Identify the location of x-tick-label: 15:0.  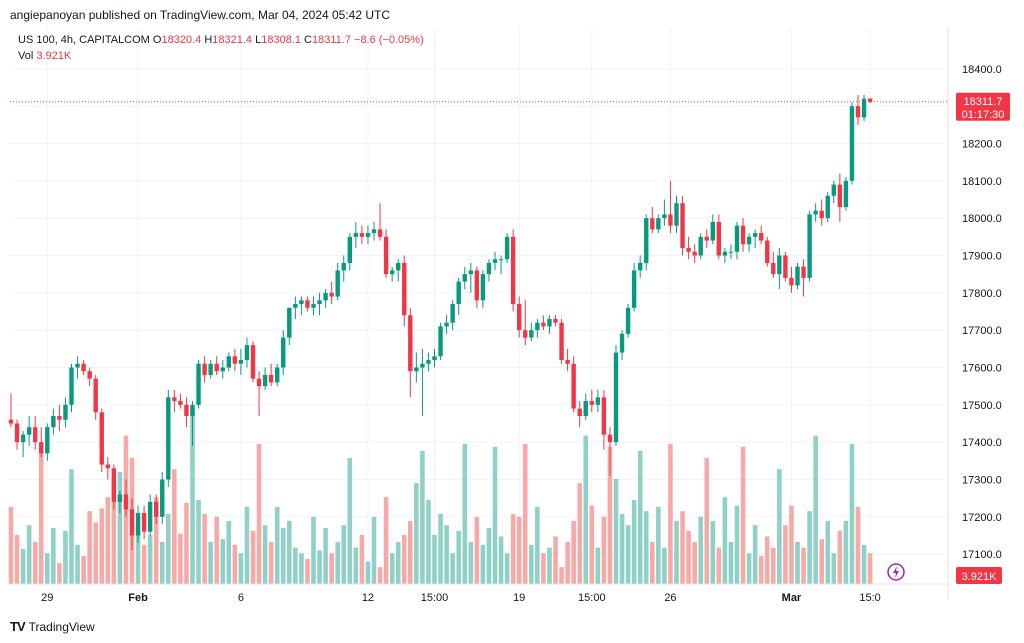
(869, 598).